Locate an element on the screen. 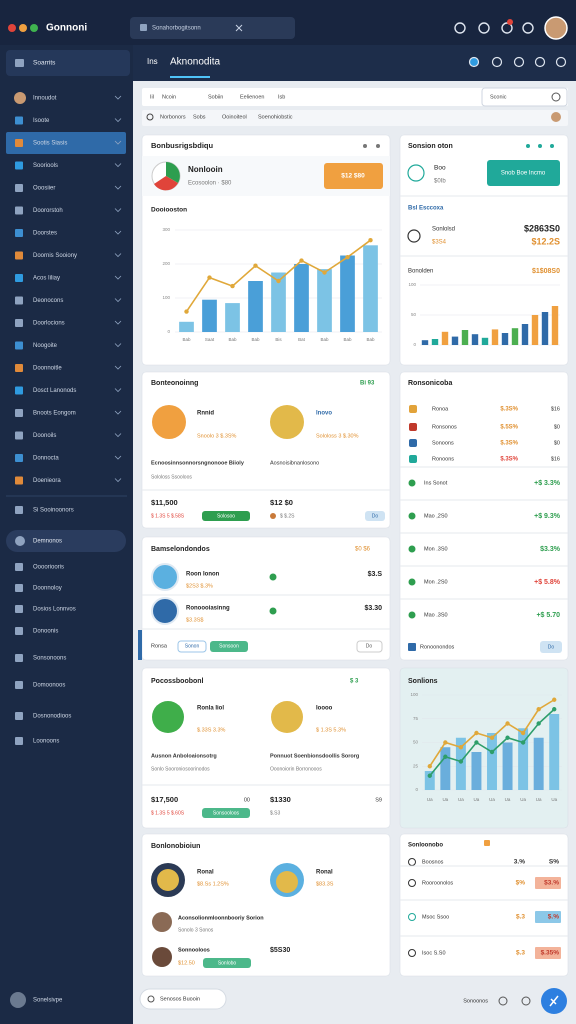  y-tick-label: 25 is located at coordinates (416, 765).